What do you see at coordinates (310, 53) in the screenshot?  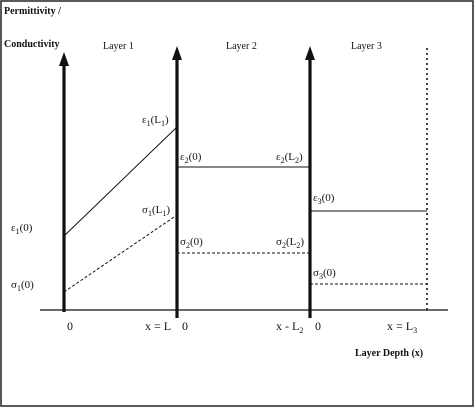 I see `interface-l2-arrowhead` at bounding box center [310, 53].